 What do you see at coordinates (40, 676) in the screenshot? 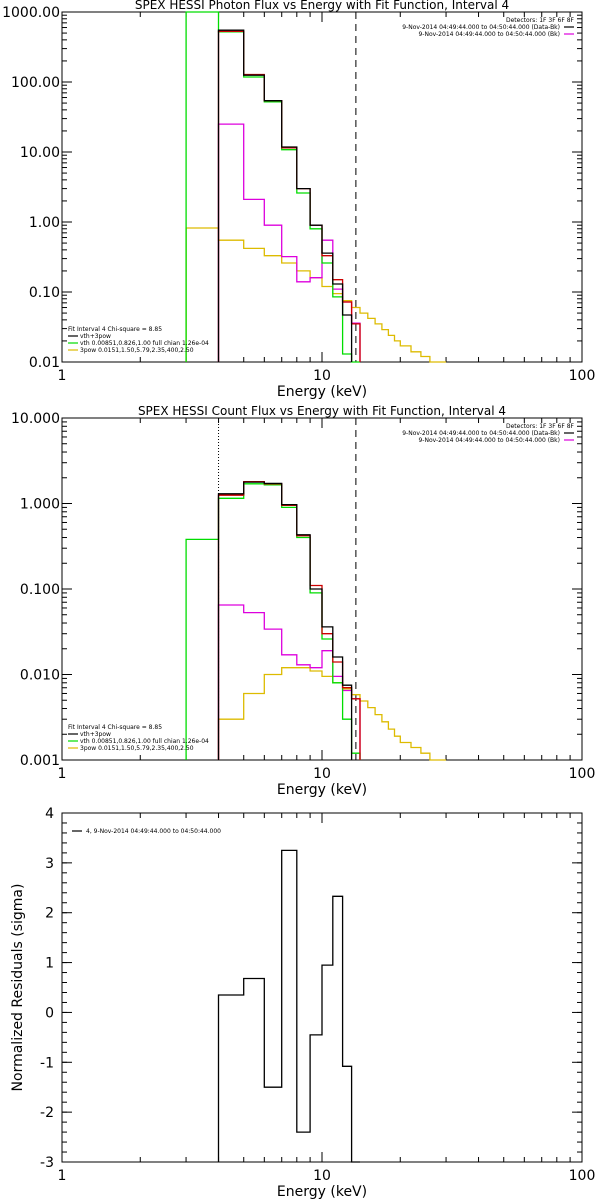
I see `y-tick-label: 0.010` at bounding box center [40, 676].